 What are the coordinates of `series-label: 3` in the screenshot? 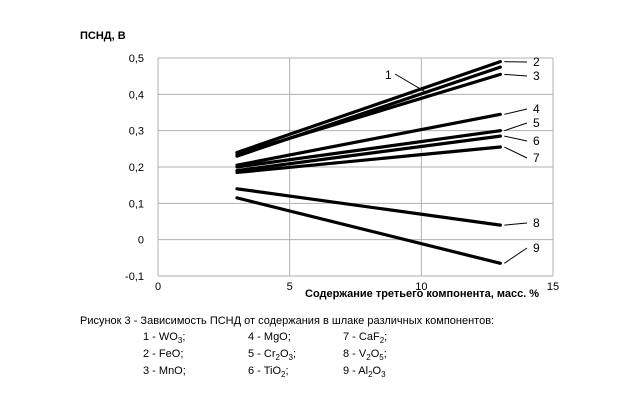 It's located at (536, 76).